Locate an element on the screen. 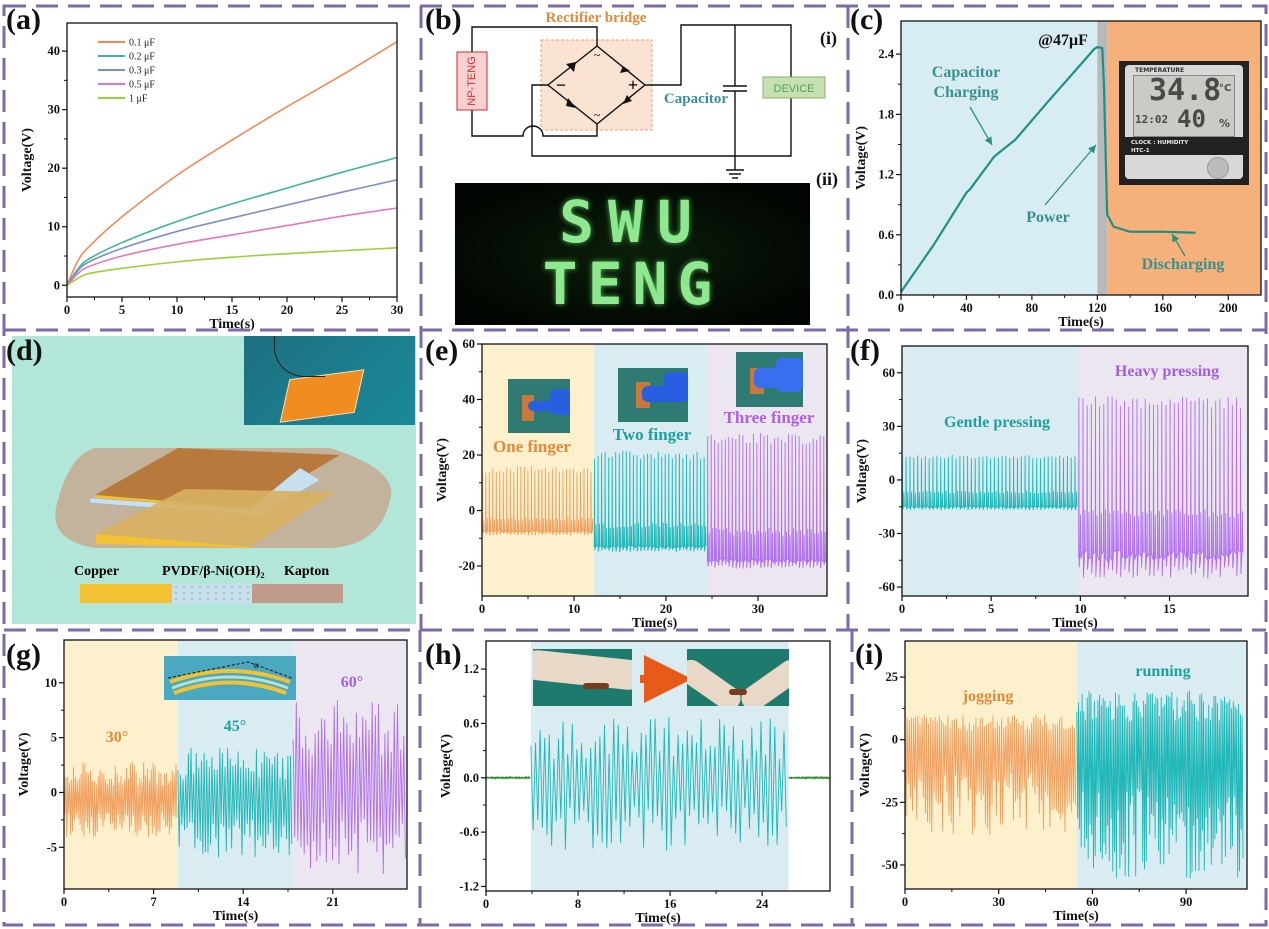 This screenshot has height=929, width=1269. ac-symbol-top: ~ is located at coordinates (597, 55).